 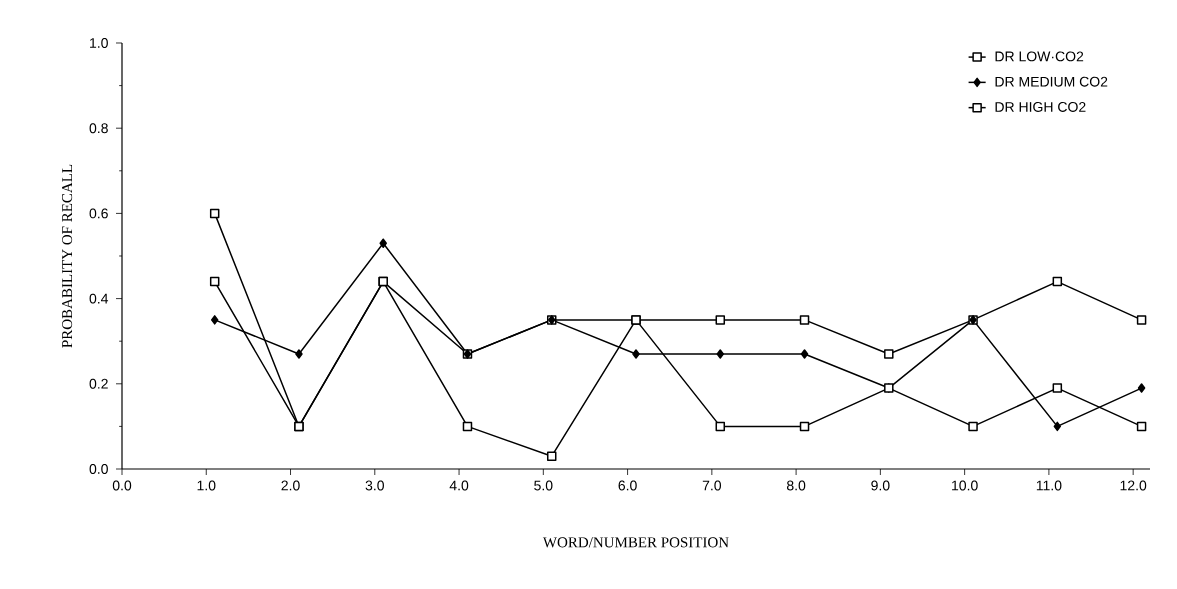 I want to click on y-tick-label: 0.4, so click(x=99, y=298).